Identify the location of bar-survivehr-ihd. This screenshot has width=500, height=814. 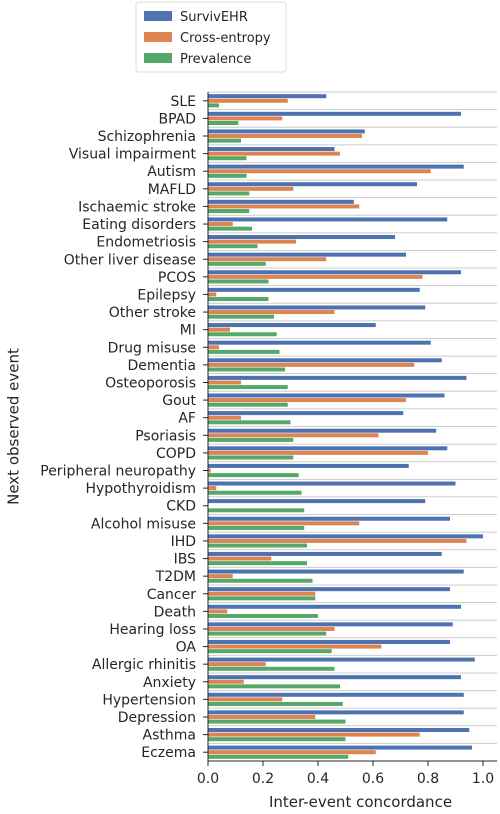
(345, 536).